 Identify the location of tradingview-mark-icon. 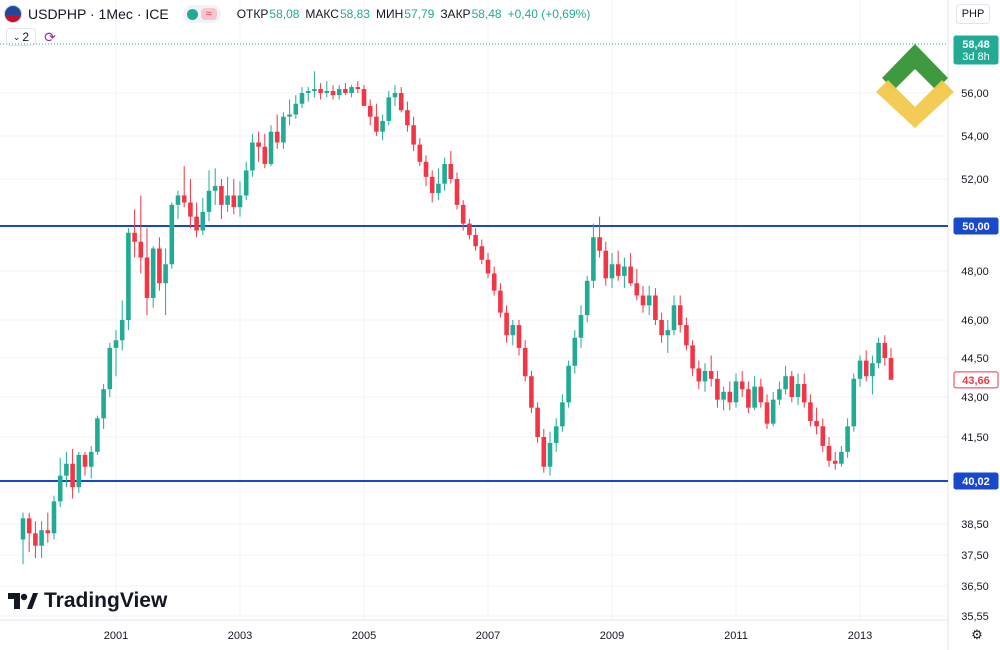
(23, 601).